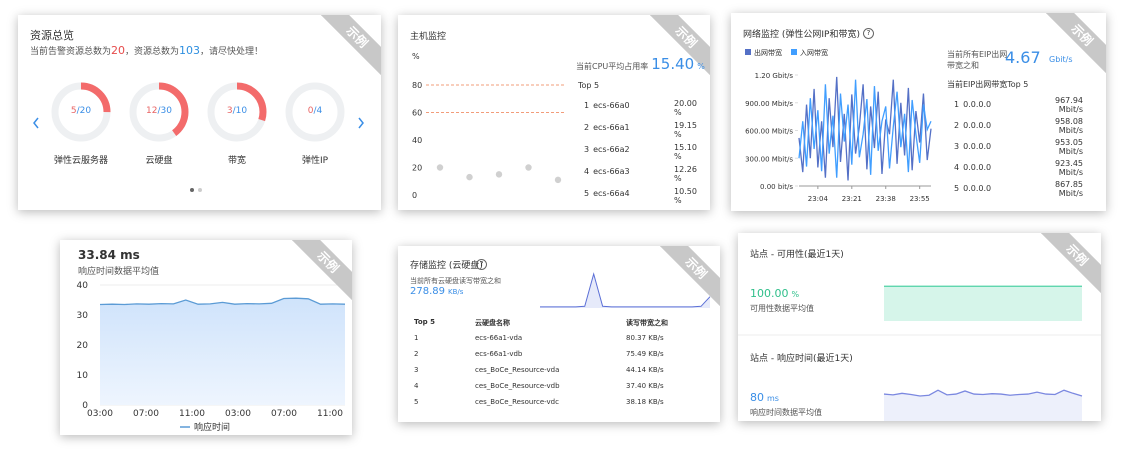  I want to click on top-value: 20.00 %, so click(685, 108).